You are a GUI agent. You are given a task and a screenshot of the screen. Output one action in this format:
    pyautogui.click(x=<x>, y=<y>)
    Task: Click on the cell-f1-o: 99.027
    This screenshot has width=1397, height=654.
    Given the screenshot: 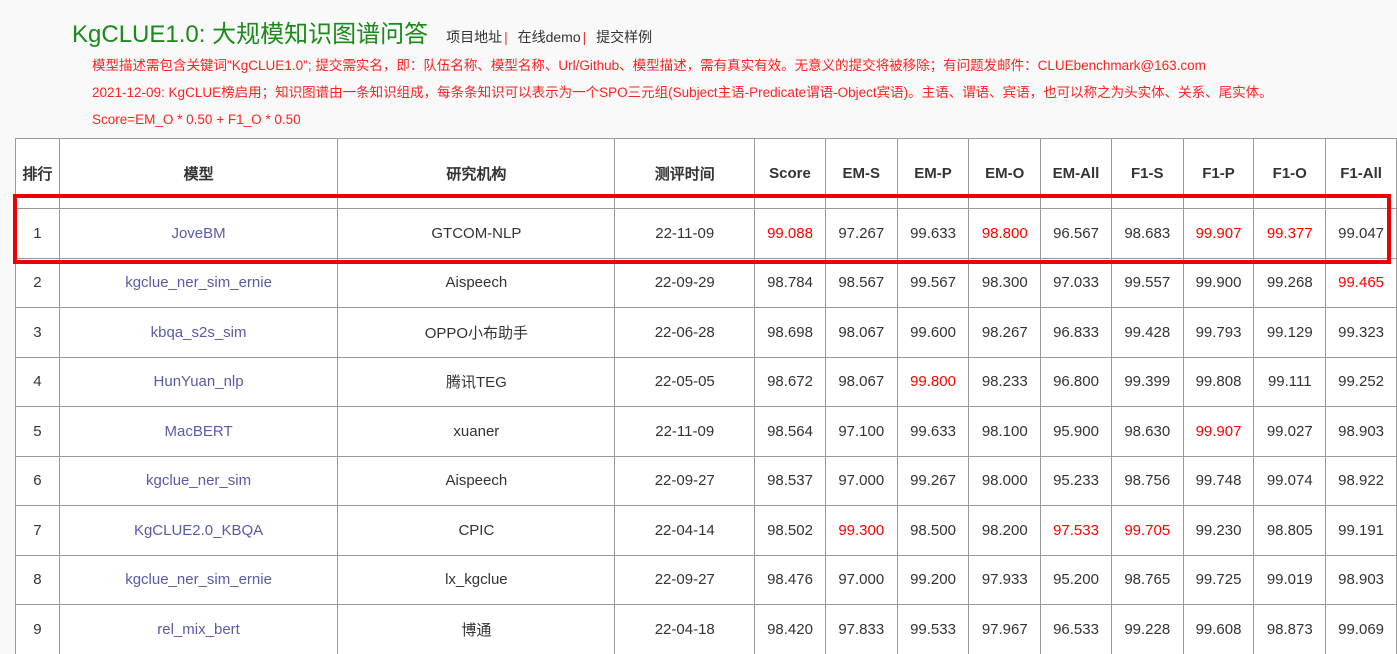 What is the action you would take?
    pyautogui.click(x=1290, y=431)
    